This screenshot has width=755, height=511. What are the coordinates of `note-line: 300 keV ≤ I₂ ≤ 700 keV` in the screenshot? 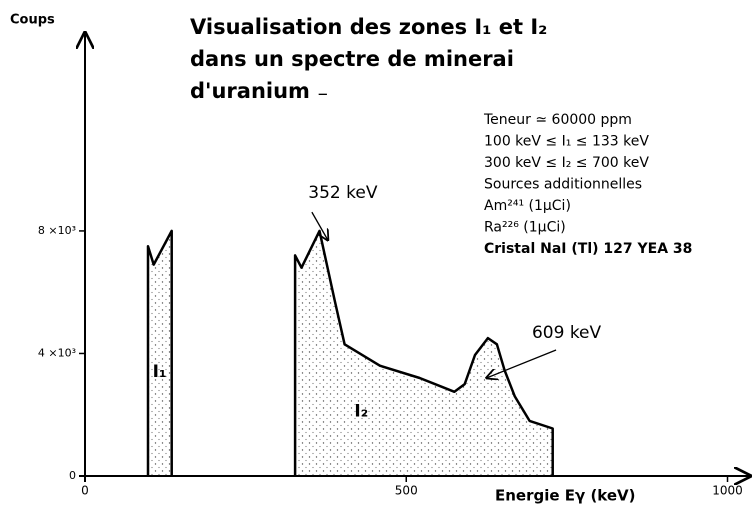 It's located at (566, 163).